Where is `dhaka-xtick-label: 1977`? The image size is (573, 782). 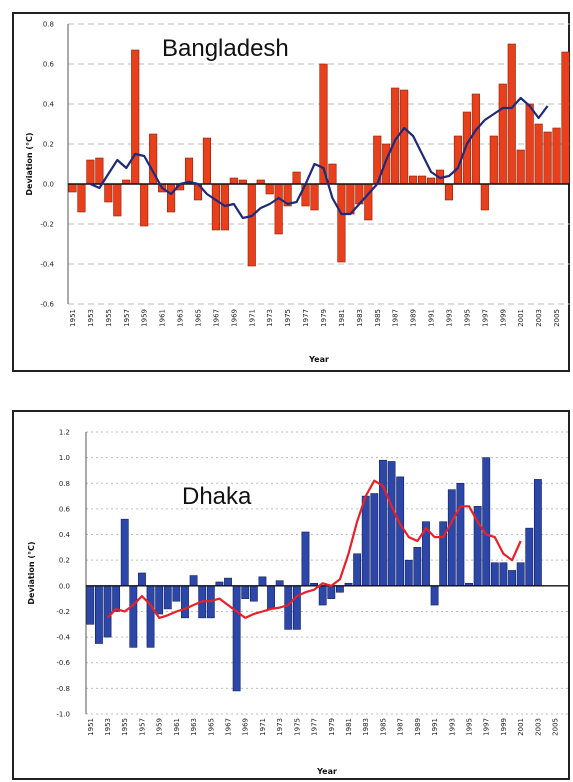 dhaka-xtick-label: 1977 is located at coordinates (315, 727).